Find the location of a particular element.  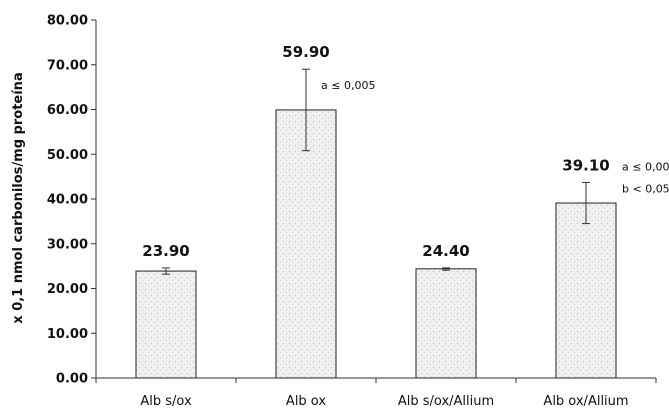

y-tick-label: 70.00 is located at coordinates (67, 65).